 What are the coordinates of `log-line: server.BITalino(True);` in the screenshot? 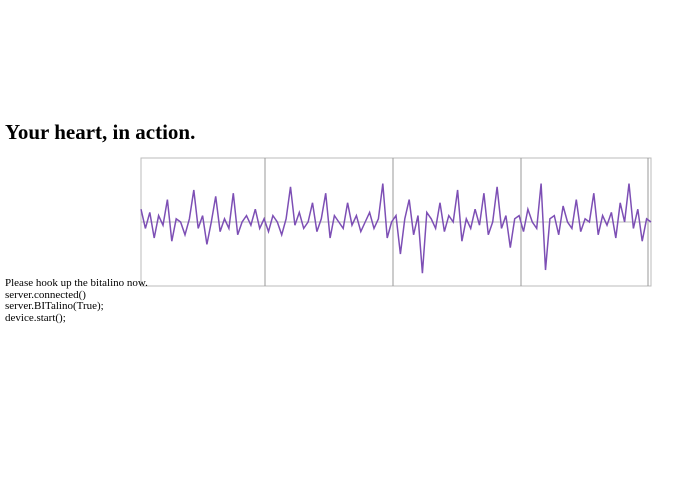 It's located at (54, 306).